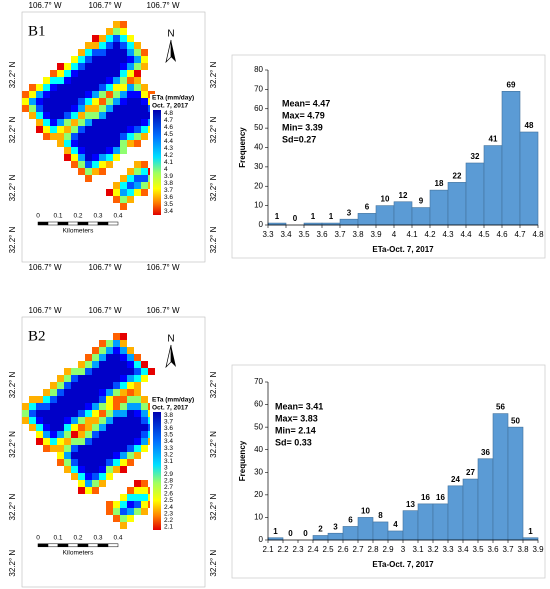 The image size is (550, 589). What do you see at coordinates (493, 139) in the screenshot?
I see `bar-label: 41` at bounding box center [493, 139].